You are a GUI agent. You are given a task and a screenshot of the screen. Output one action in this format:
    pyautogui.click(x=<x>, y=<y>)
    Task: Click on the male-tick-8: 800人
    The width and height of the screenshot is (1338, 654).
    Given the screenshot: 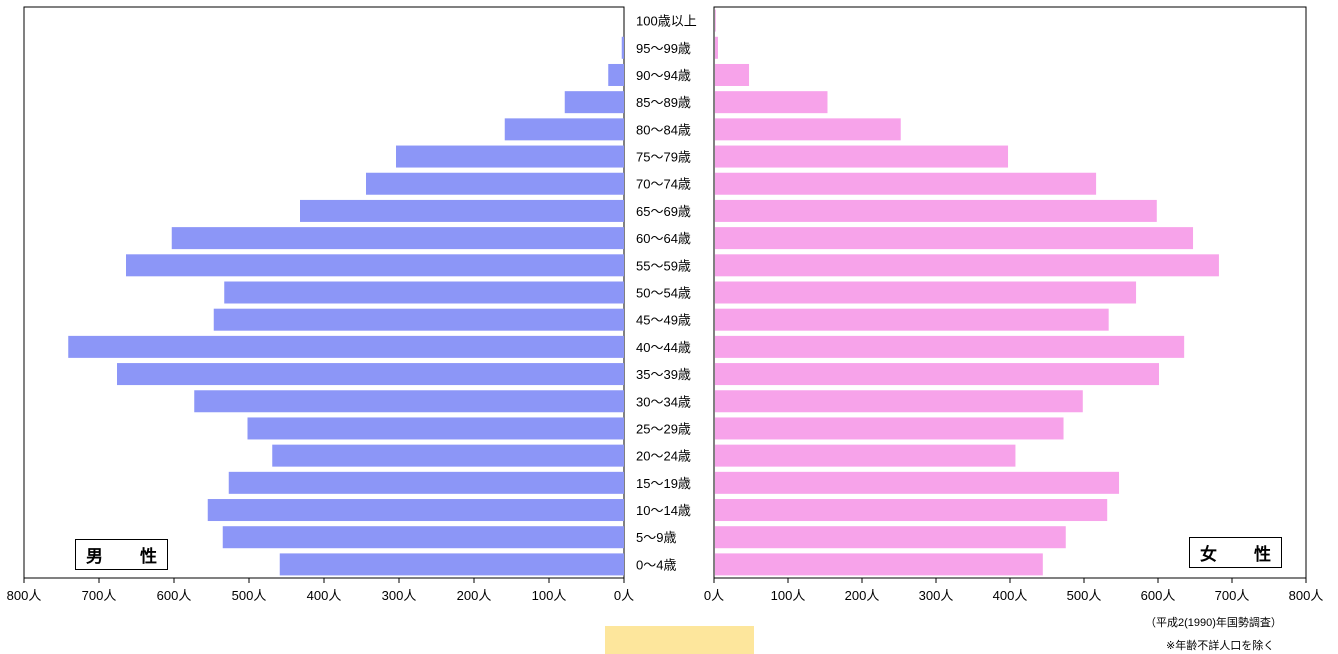 What is the action you would take?
    pyautogui.click(x=24, y=595)
    